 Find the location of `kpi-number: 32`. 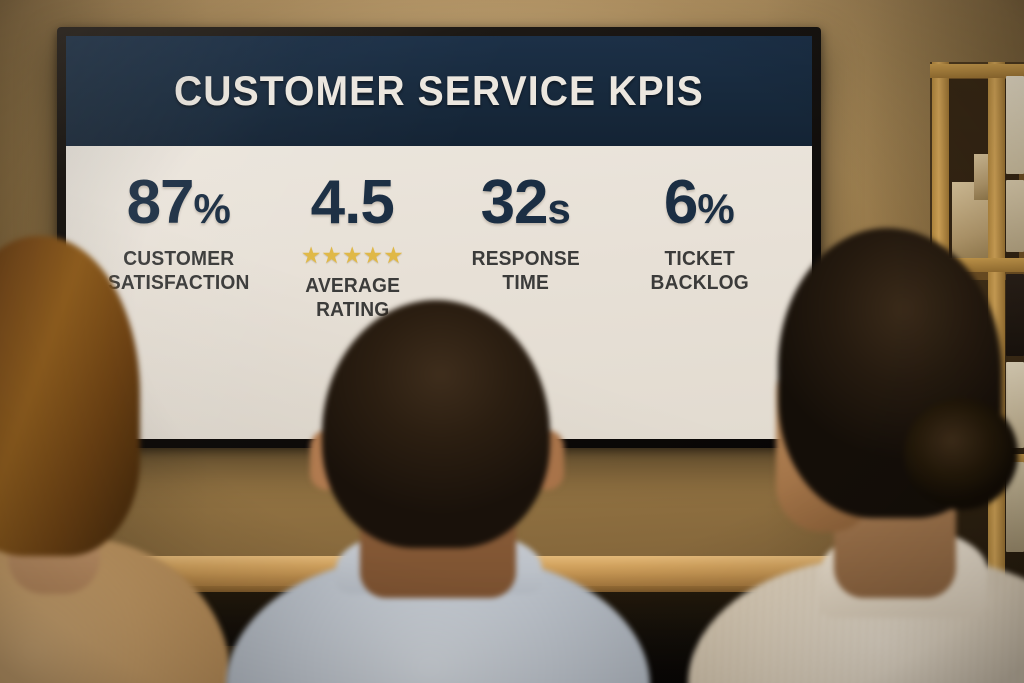

kpi-number: 32 is located at coordinates (514, 202).